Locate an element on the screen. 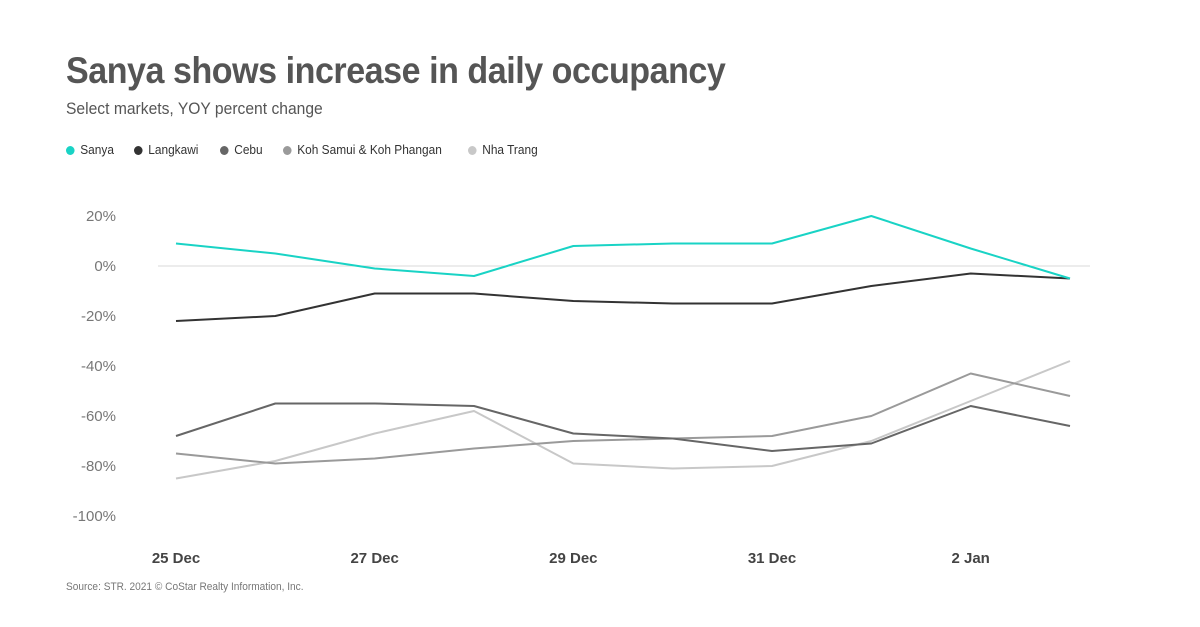 This screenshot has height=627, width=1200. x-tick-label: 29 Dec is located at coordinates (573, 558).